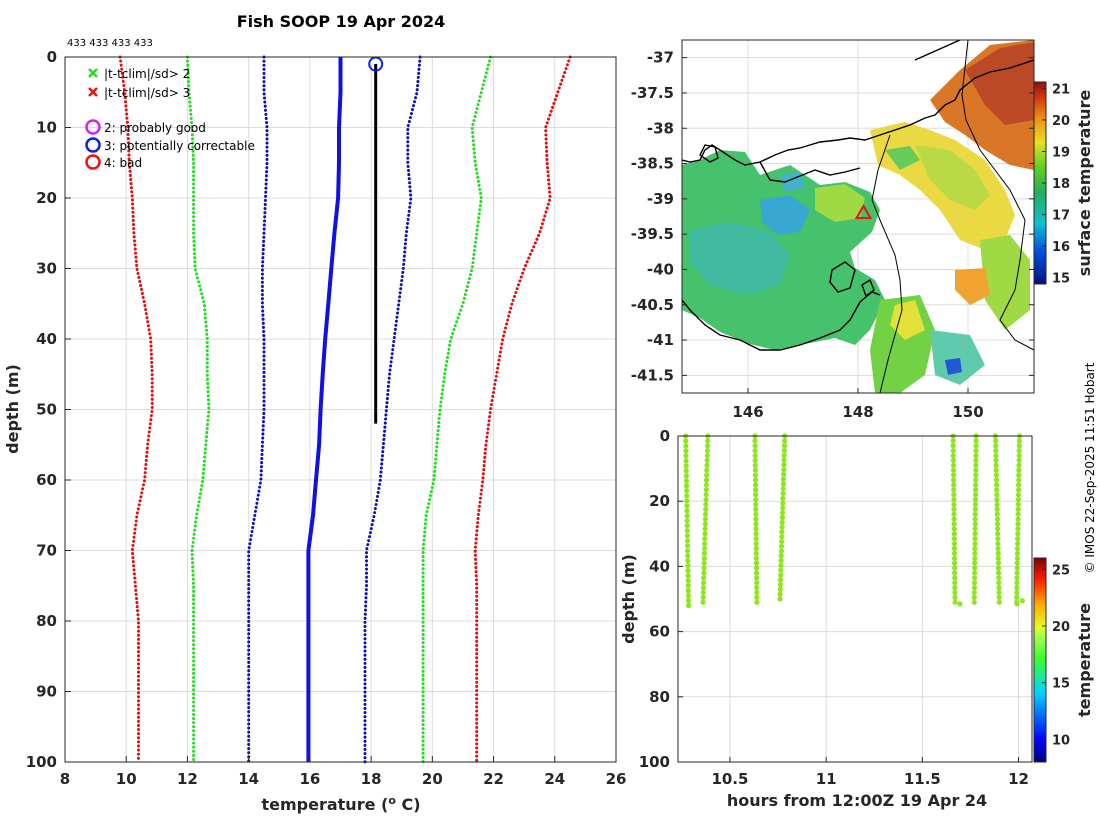 This screenshot has height=820, width=1100. What do you see at coordinates (922, 779) in the screenshot?
I see `time-depth-x-tick-label: 11.5` at bounding box center [922, 779].